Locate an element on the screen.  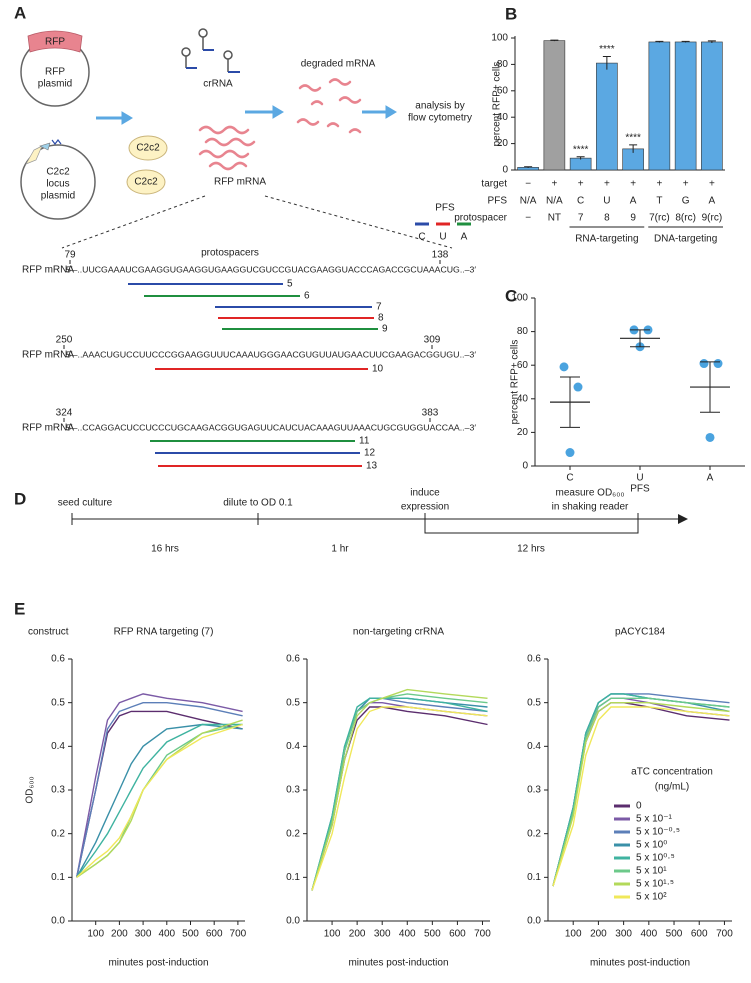
x-tick-label: A is located at coordinates (710, 478).